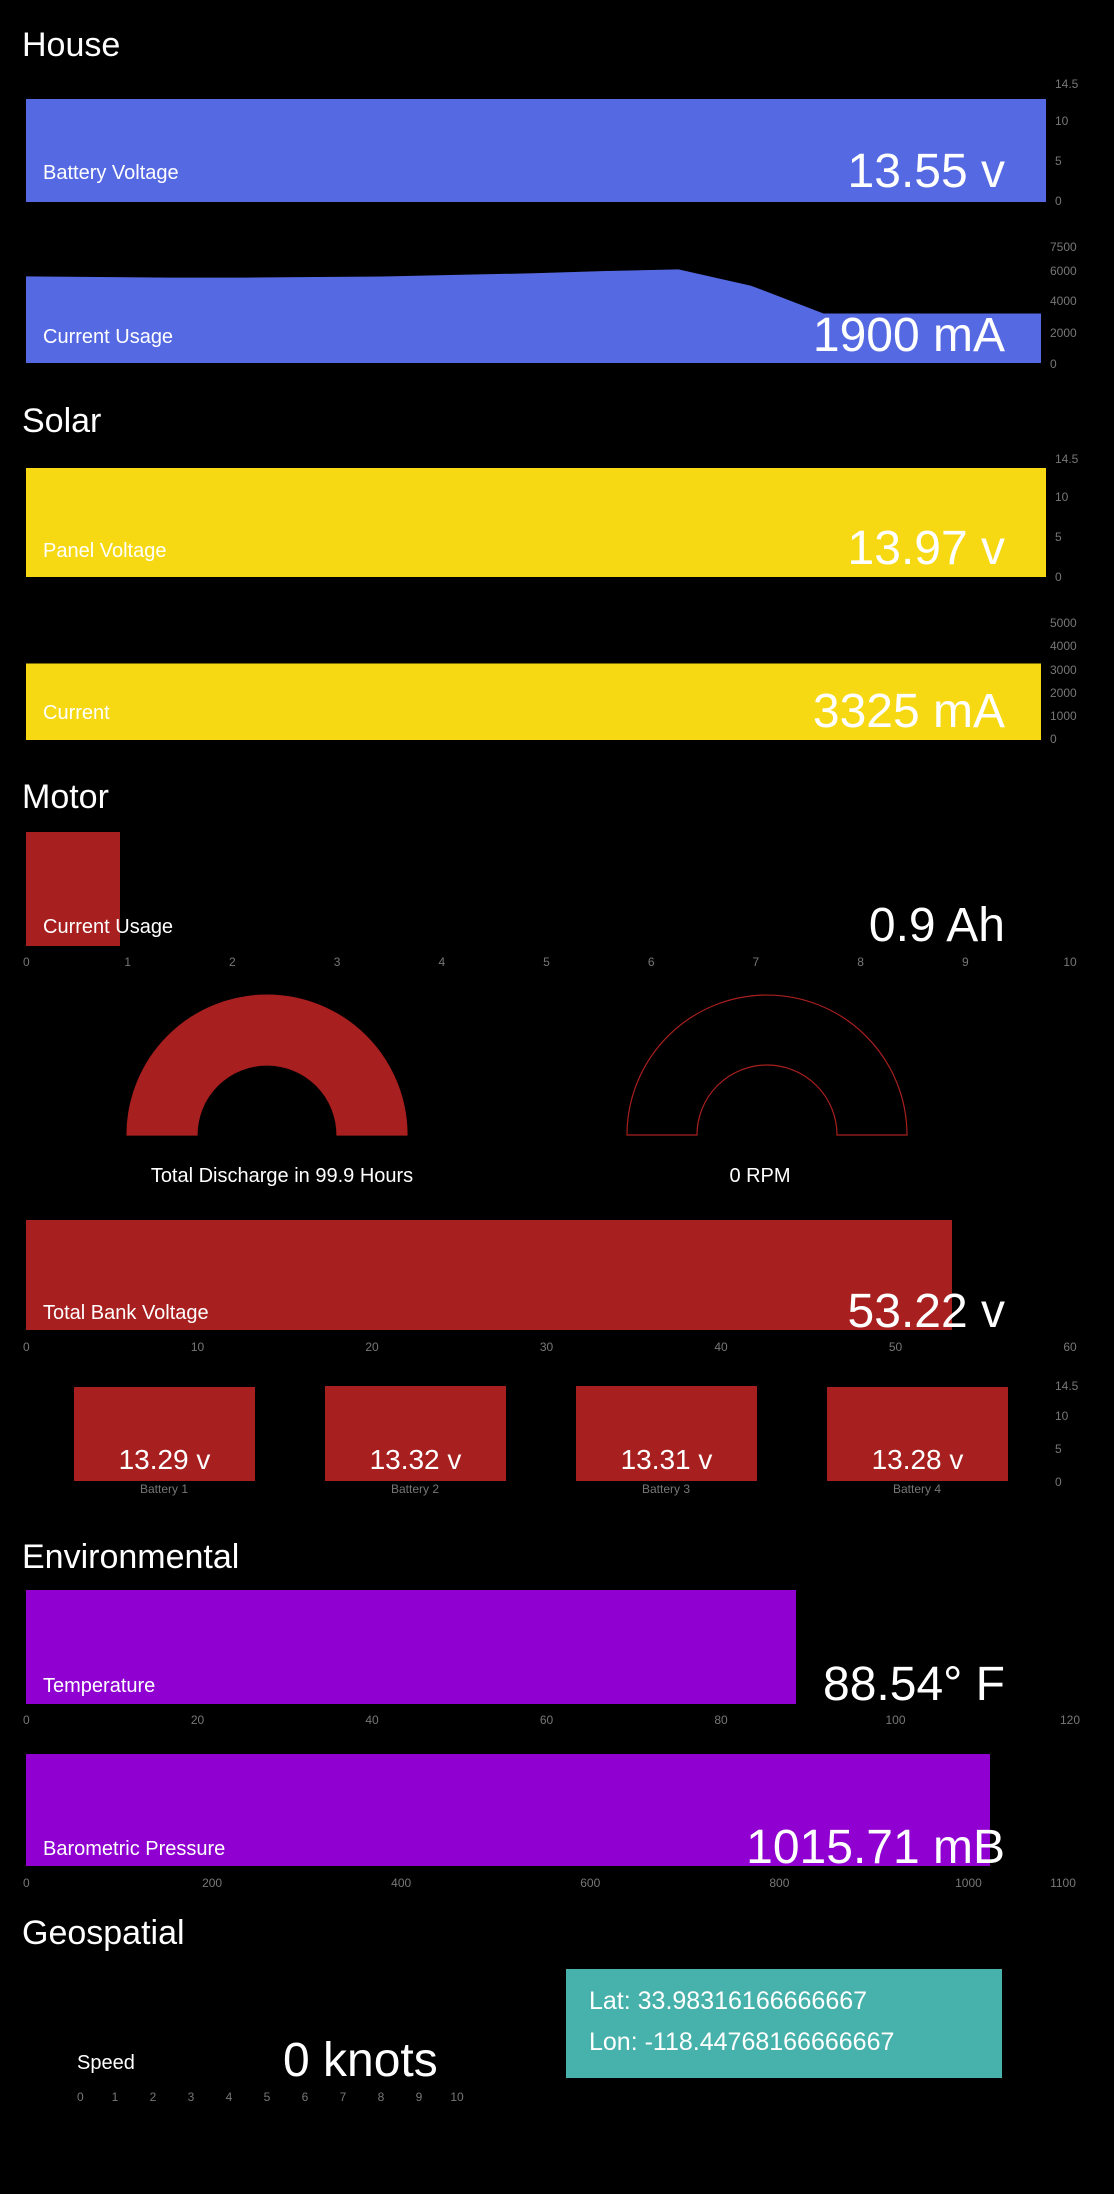 The image size is (1114, 2194). What do you see at coordinates (343, 2097) in the screenshot?
I see `speed-axis-tick: 7` at bounding box center [343, 2097].